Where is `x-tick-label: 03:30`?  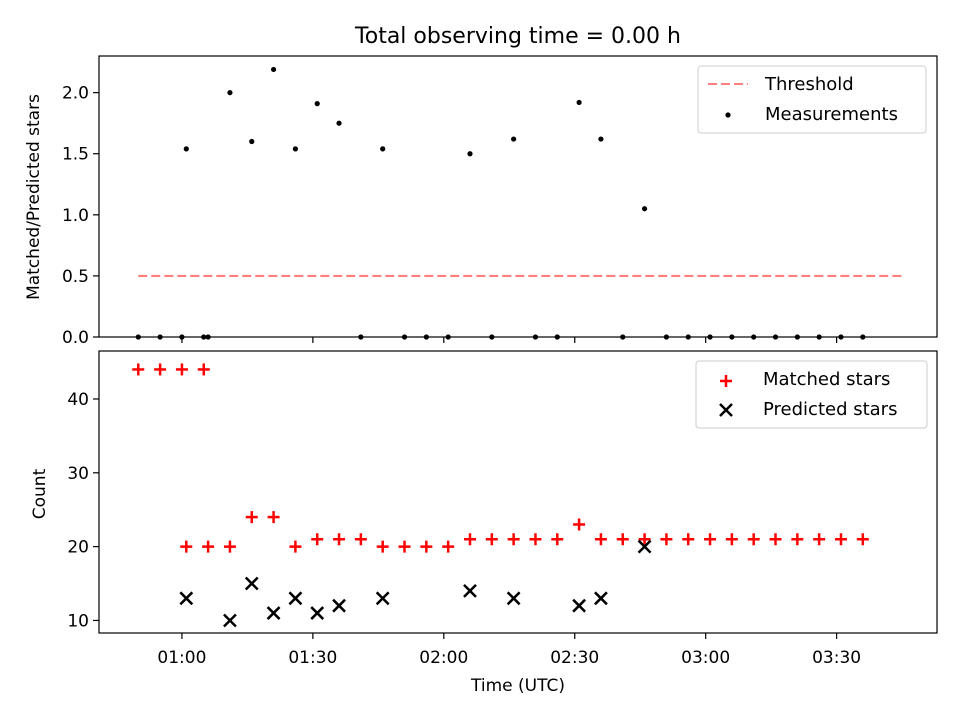
x-tick-label: 03:30 is located at coordinates (836, 658).